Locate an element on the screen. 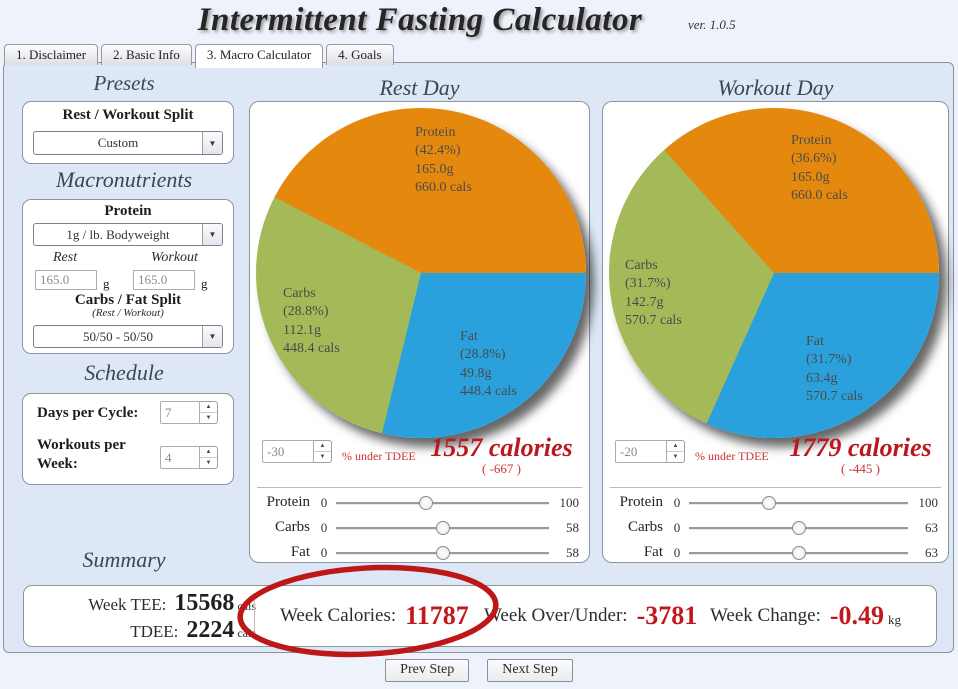 The image size is (958, 689). page-title: Intermittent Fasting Calculator is located at coordinates (420, 20).